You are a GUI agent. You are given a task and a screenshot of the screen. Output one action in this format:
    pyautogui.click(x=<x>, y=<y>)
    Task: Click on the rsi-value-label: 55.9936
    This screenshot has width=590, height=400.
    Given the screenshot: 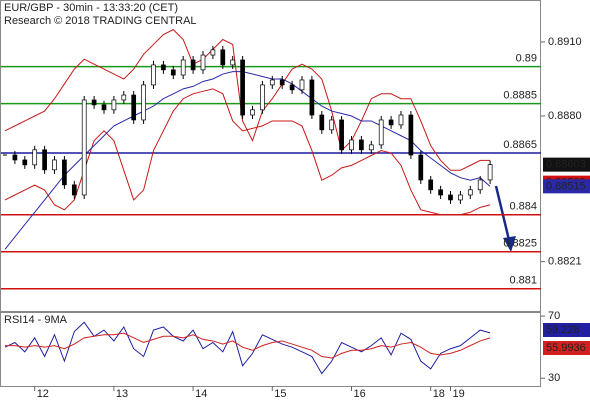 What is the action you would take?
    pyautogui.click(x=566, y=348)
    